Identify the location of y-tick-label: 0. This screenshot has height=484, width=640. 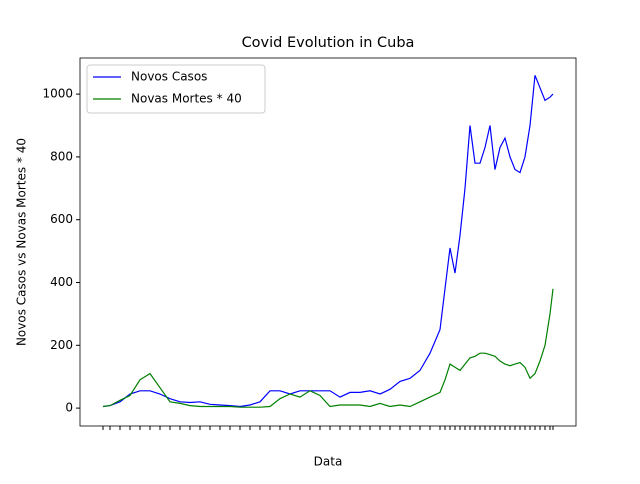
(69, 408).